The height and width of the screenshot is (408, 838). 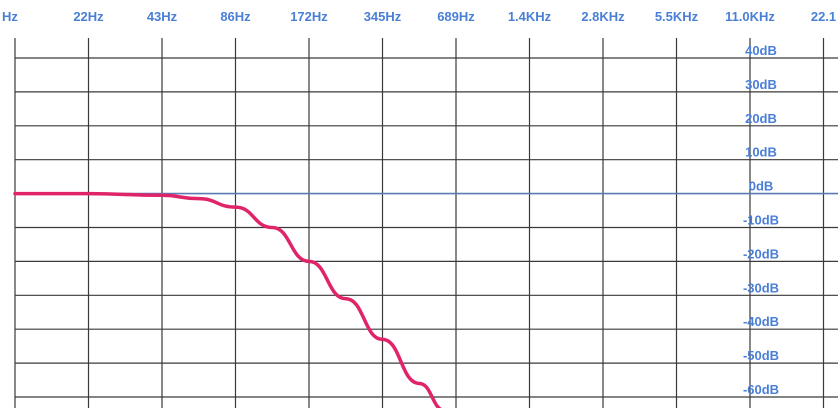 What do you see at coordinates (761, 152) in the screenshot?
I see `gain-label: 10dB` at bounding box center [761, 152].